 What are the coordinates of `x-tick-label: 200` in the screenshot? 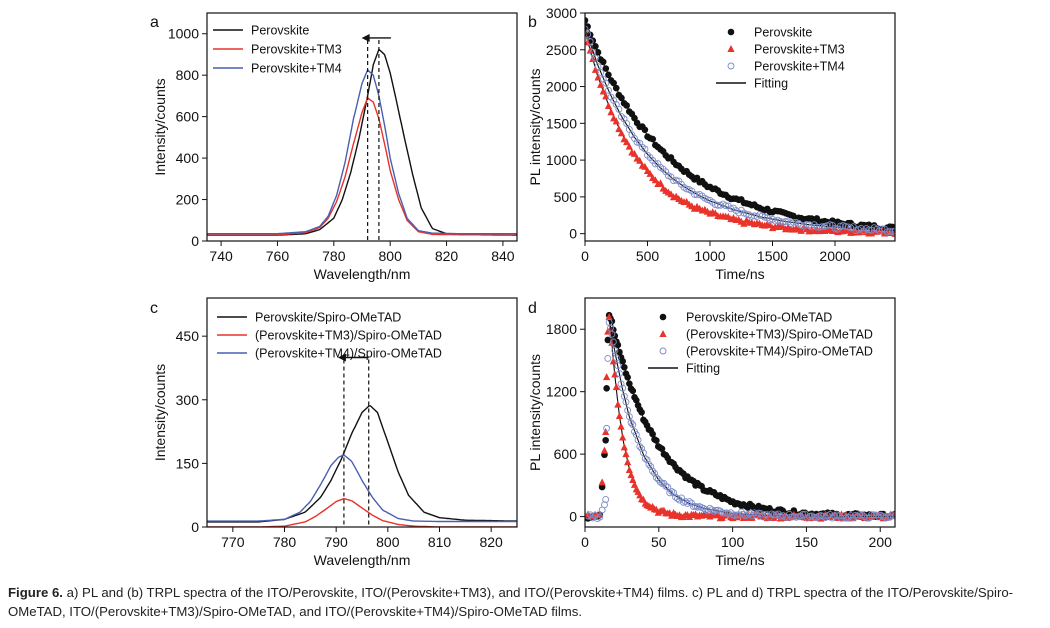 It's located at (881, 542).